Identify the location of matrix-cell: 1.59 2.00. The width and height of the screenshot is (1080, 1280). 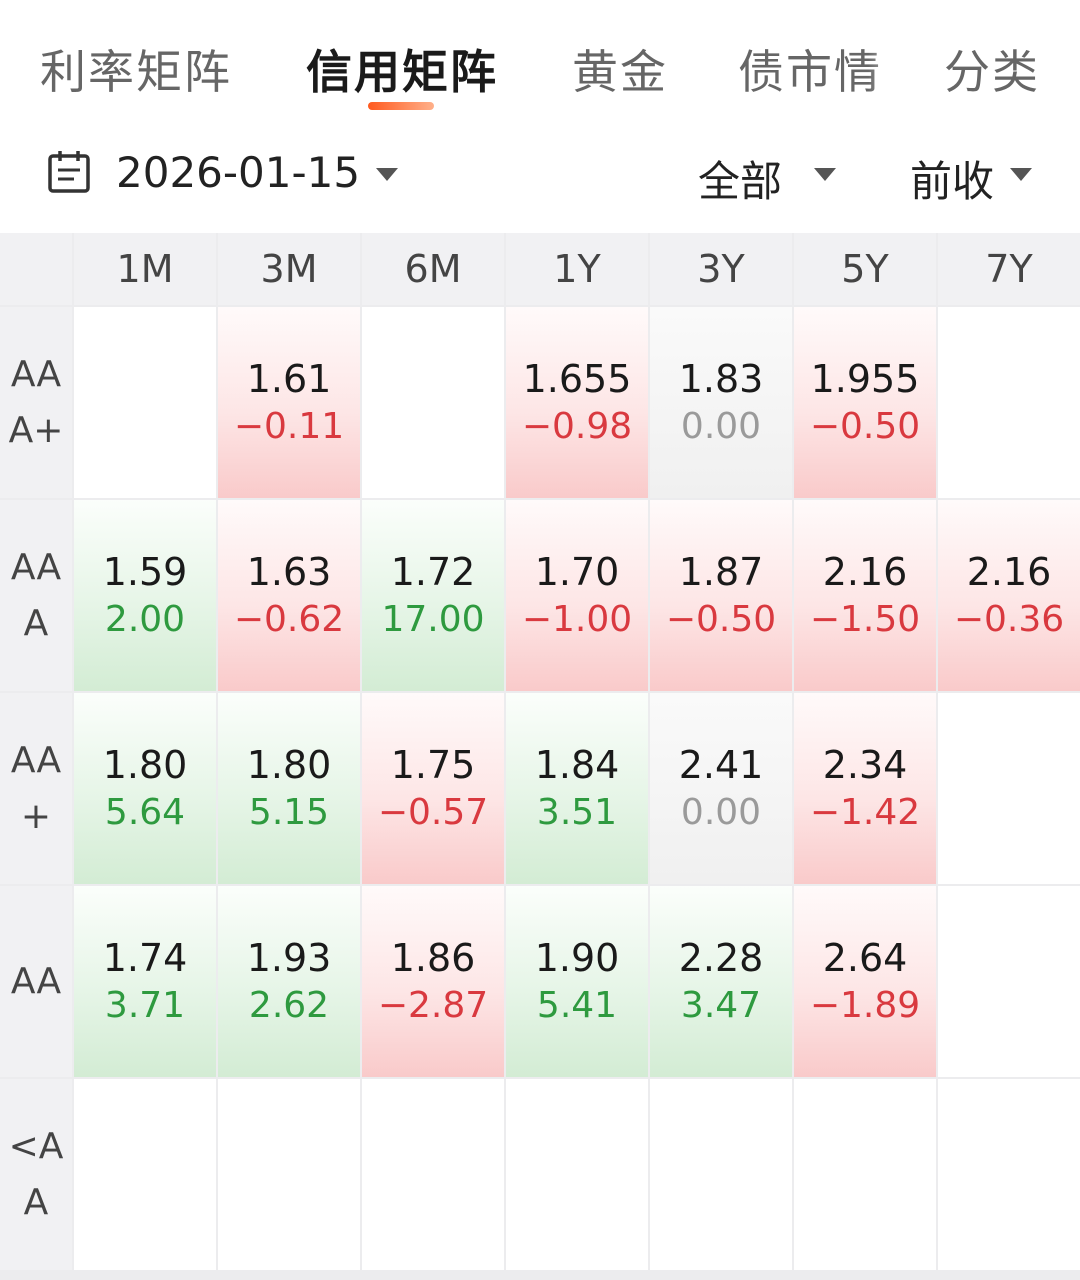
(145, 595).